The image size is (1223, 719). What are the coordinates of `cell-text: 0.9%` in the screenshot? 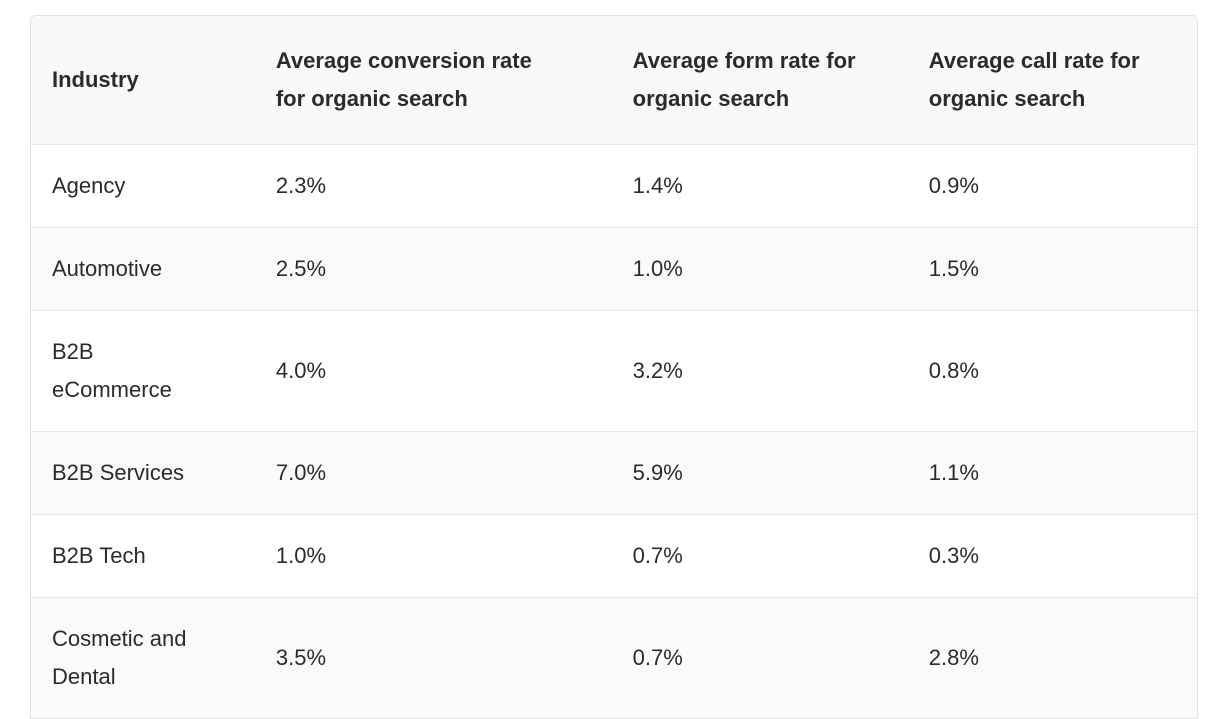 It's located at (953, 185).